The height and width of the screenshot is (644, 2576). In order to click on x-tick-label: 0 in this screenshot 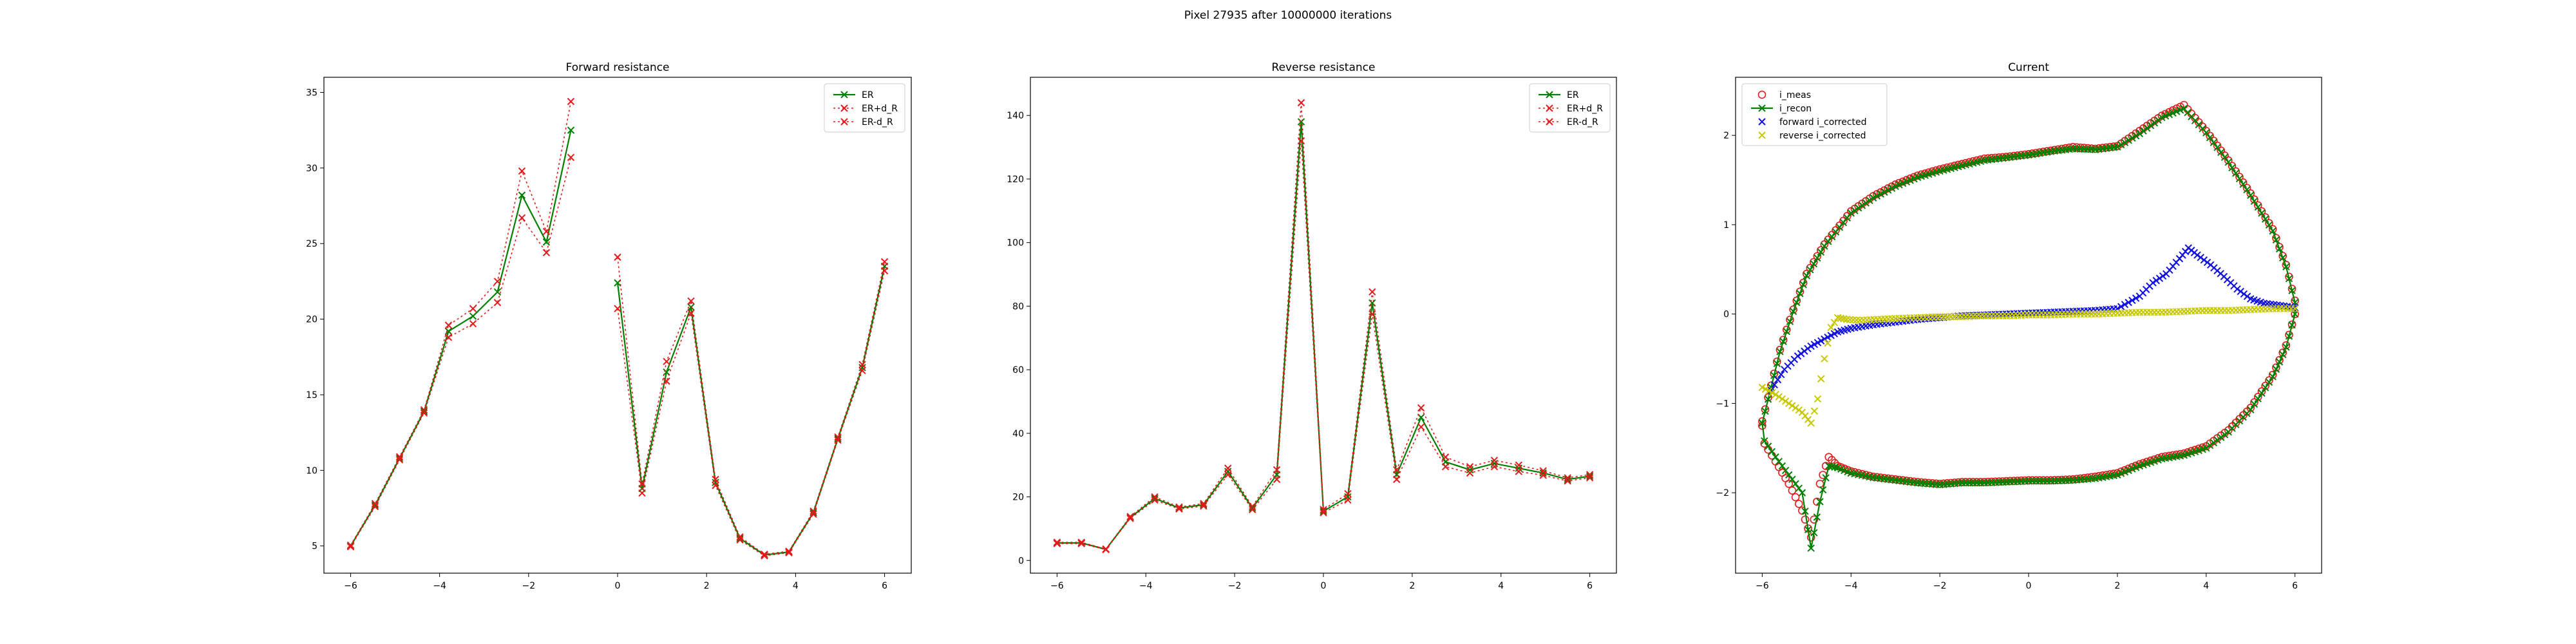, I will do `click(618, 586)`.